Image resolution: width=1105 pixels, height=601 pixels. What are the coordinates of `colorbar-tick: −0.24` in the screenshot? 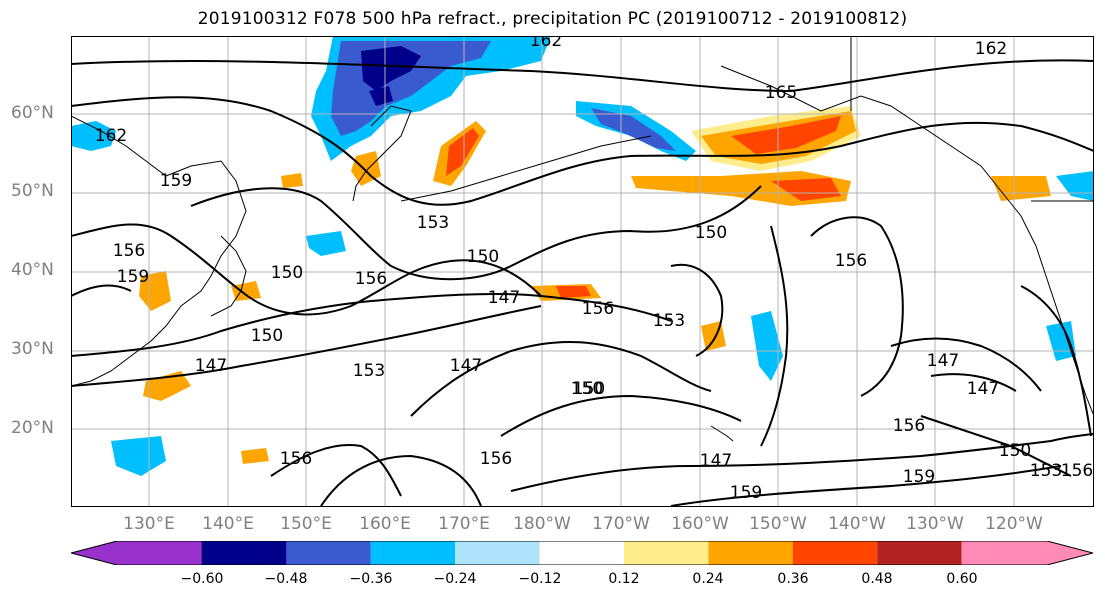 It's located at (455, 579).